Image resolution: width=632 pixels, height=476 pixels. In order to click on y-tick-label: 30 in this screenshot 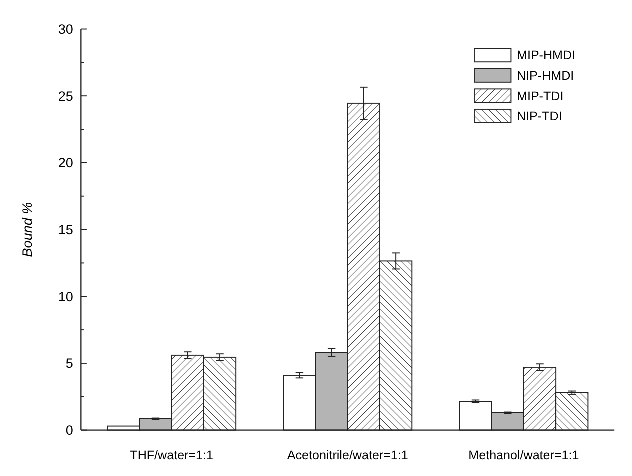, I will do `click(66, 29)`.